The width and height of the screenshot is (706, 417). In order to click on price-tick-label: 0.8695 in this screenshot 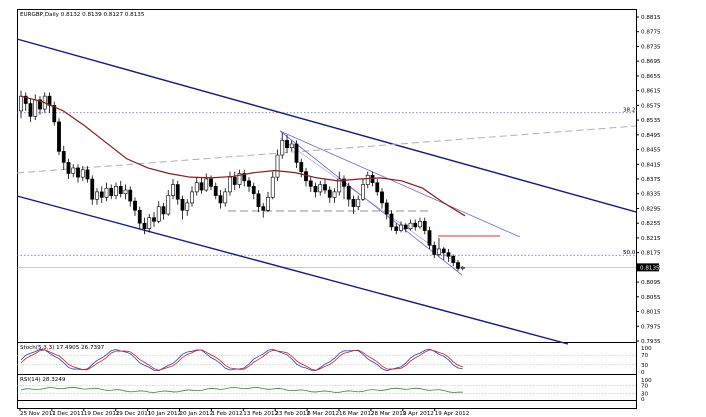, I will do `click(651, 62)`.